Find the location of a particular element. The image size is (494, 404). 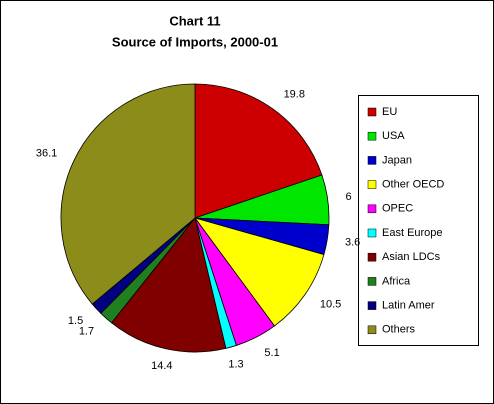

legend-label: Other OECD is located at coordinates (413, 185).